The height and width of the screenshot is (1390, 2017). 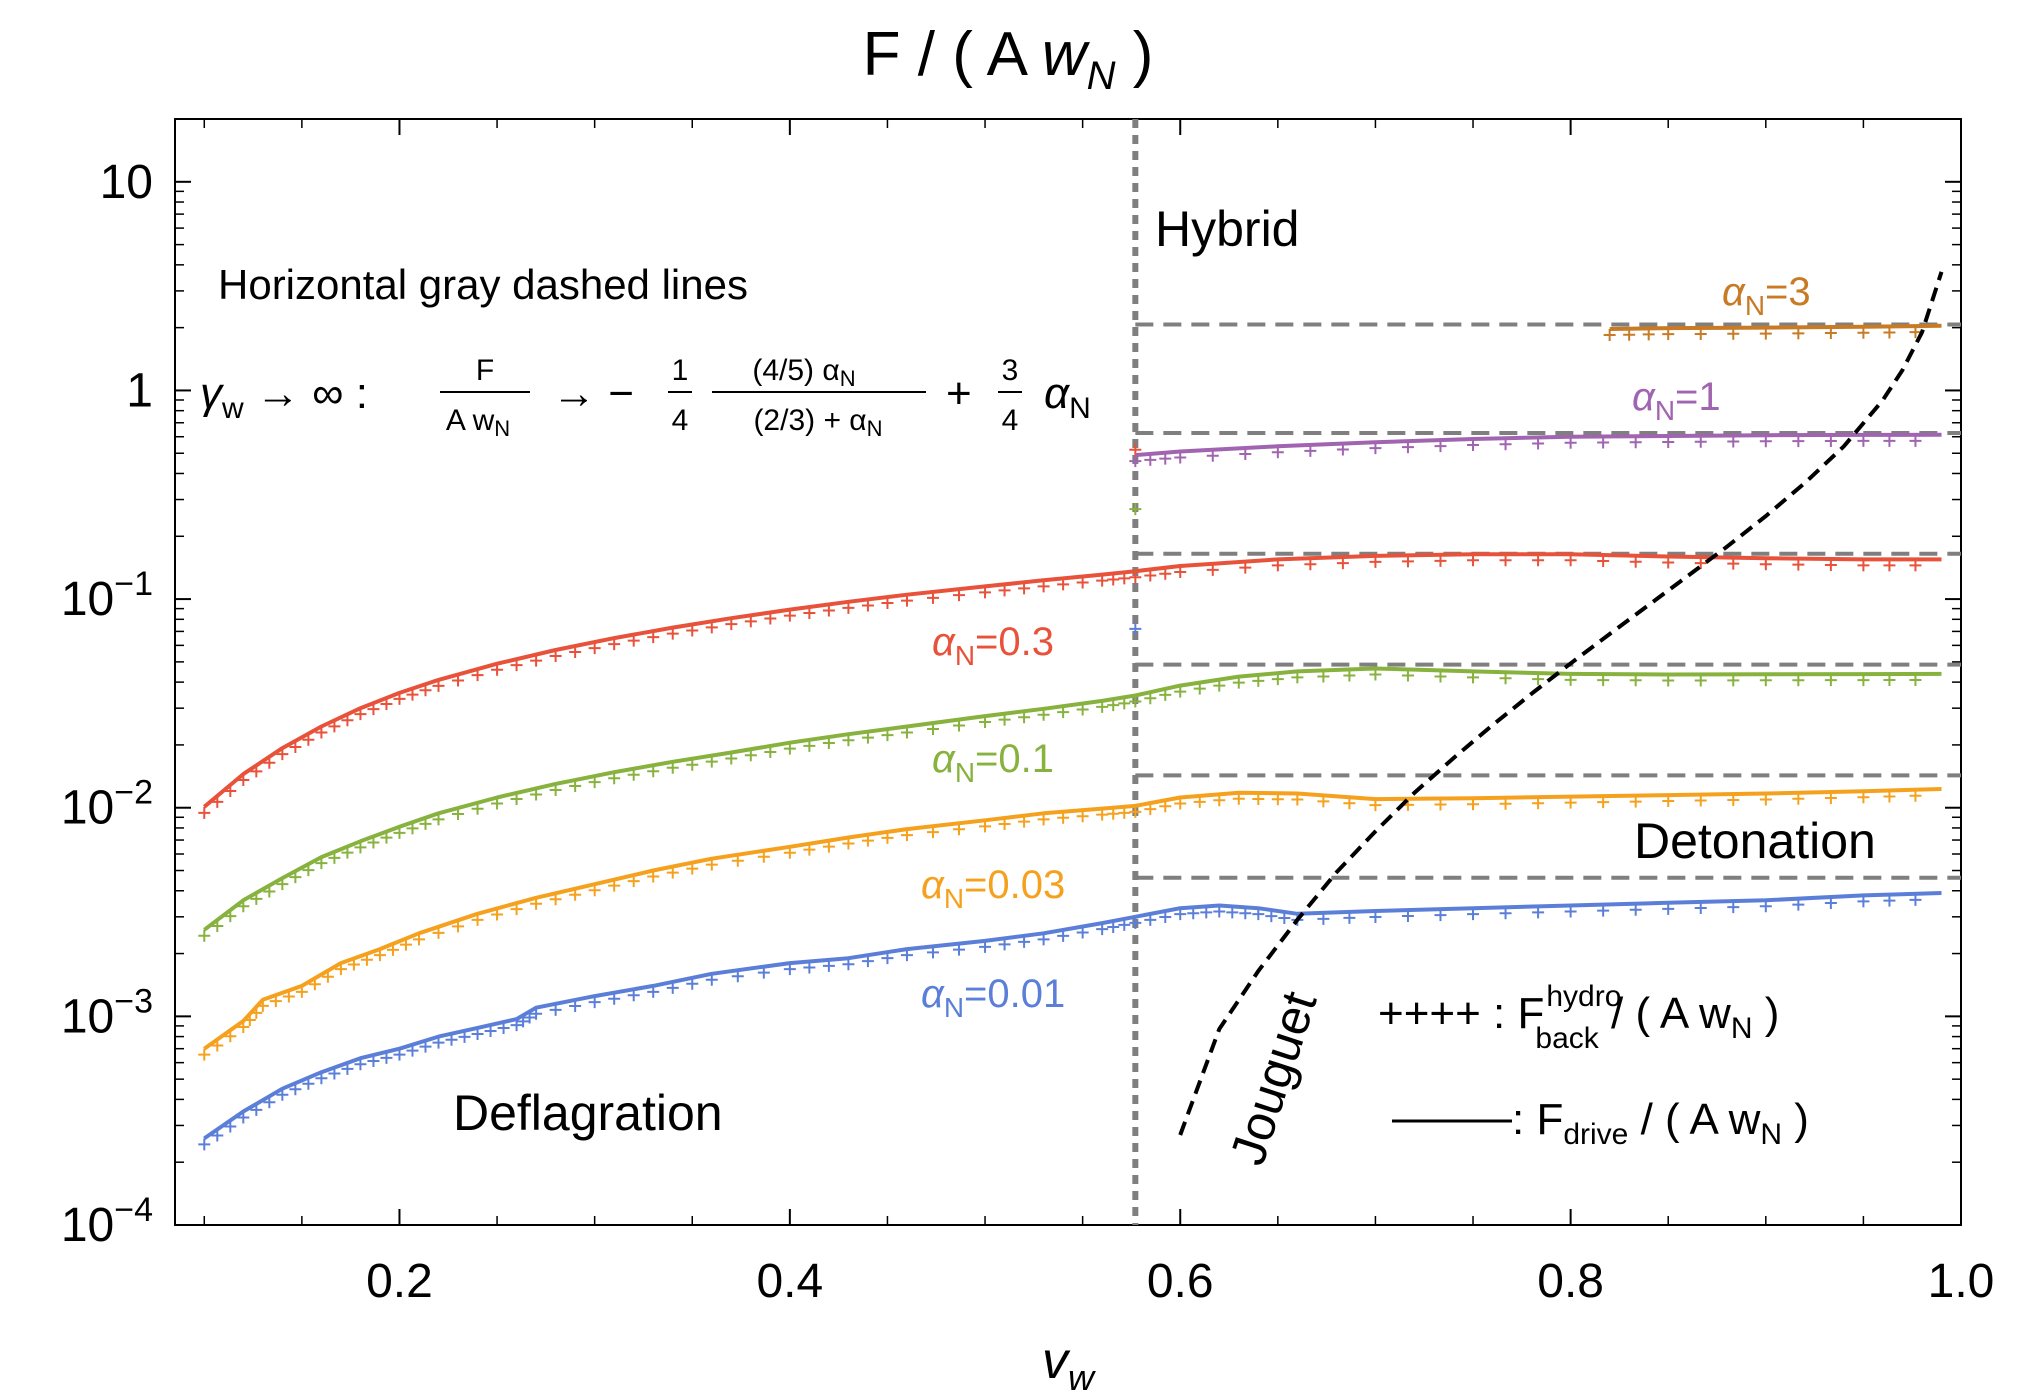 What do you see at coordinates (680, 420) in the screenshot?
I see `annotation-frac2-den: 4` at bounding box center [680, 420].